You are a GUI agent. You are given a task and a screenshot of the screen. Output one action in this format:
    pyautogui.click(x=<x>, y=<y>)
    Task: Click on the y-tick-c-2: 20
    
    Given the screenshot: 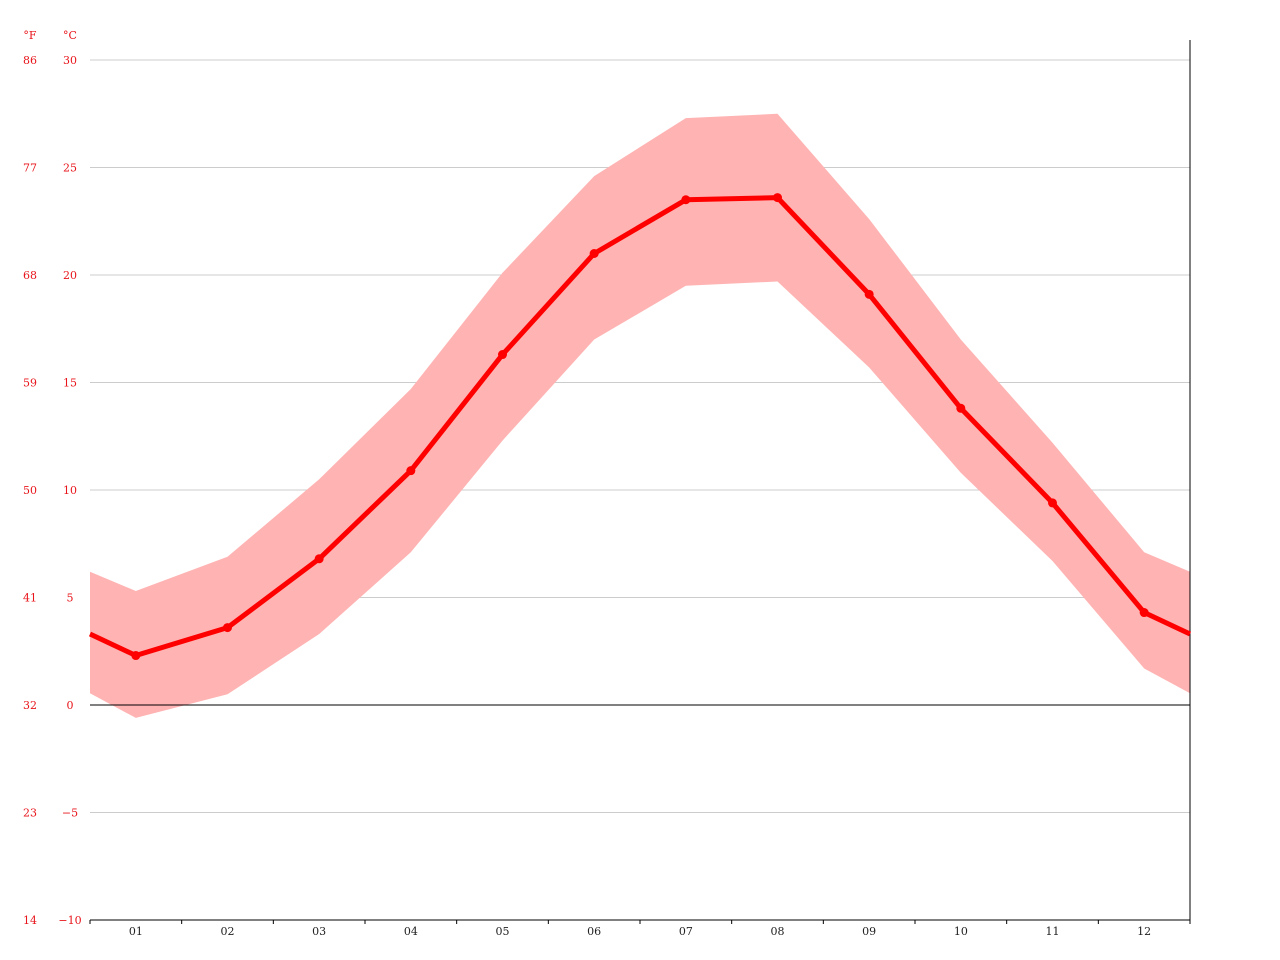 What is the action you would take?
    pyautogui.click(x=70, y=275)
    